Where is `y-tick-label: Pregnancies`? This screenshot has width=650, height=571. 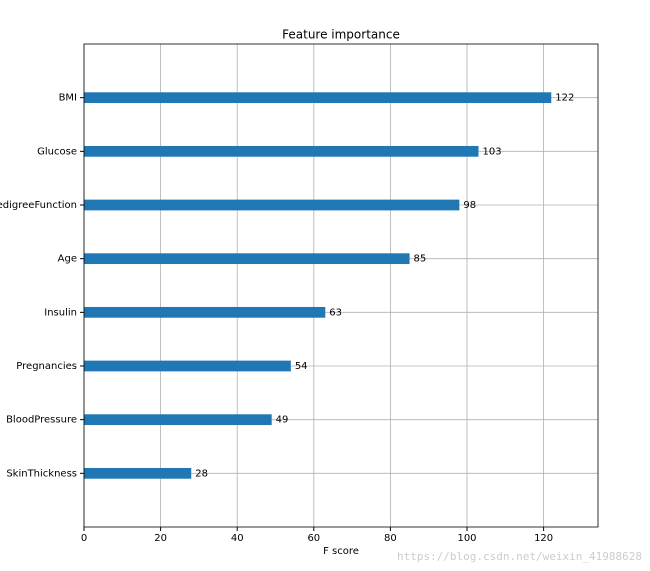
y-tick-label: Pregnancies is located at coordinates (46, 366).